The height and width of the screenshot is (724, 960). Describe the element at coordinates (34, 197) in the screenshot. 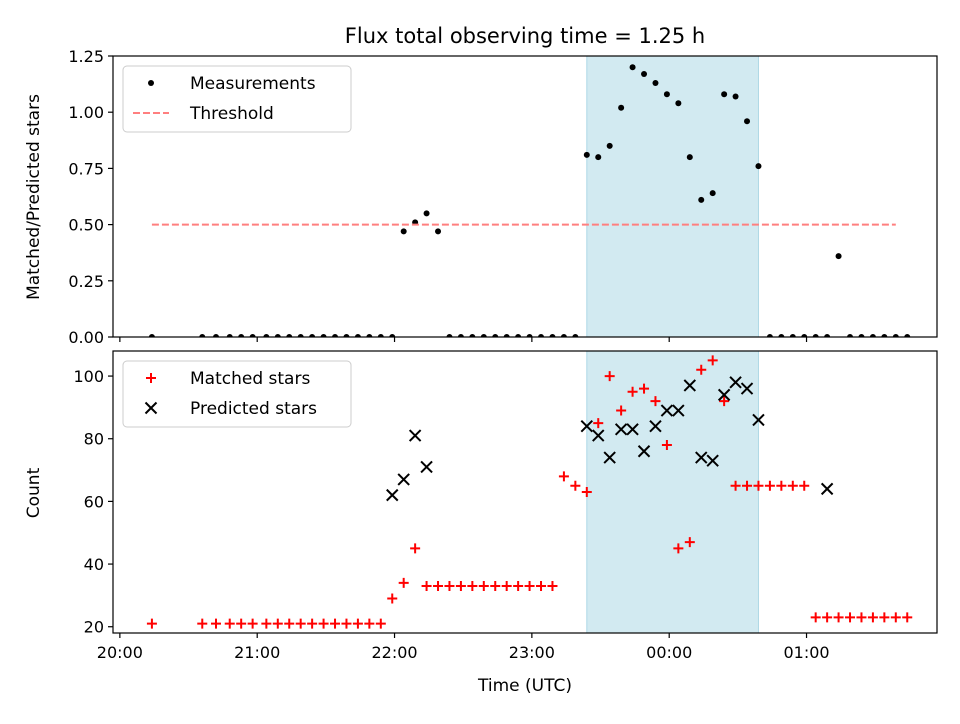

I see `y-axis-label-ratio: Matched/Predicted stars` at that location.